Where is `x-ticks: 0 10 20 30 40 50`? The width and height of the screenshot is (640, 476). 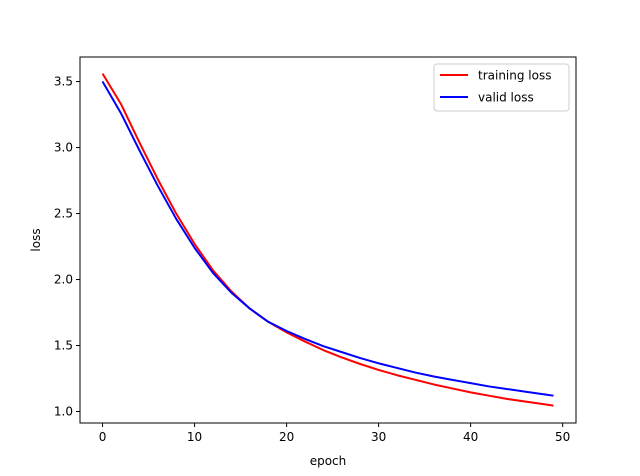
x-ticks: 0 10 20 30 40 50 is located at coordinates (334, 433).